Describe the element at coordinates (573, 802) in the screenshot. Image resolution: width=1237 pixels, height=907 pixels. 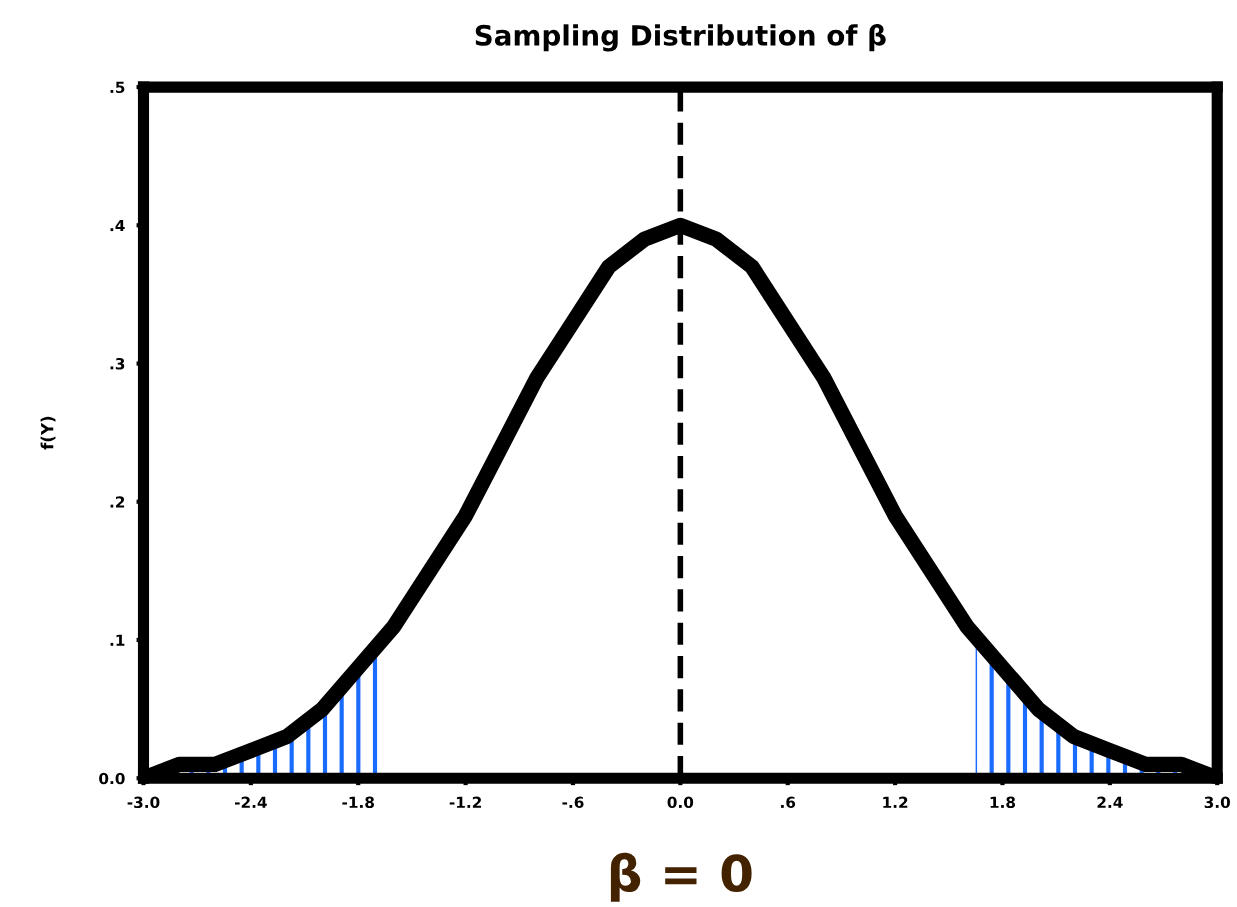
I see `x-tick-label: -.6` at that location.